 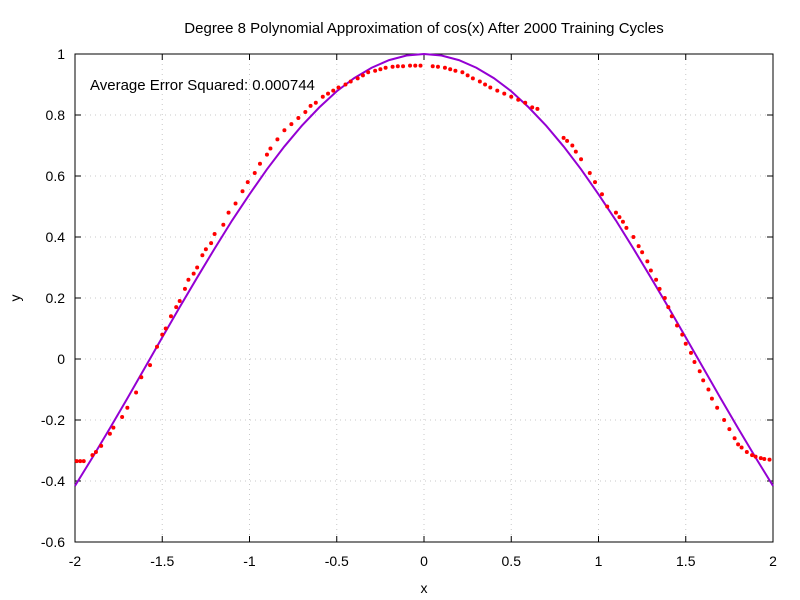 I want to click on y-tick-label: 1, so click(x=61, y=54).